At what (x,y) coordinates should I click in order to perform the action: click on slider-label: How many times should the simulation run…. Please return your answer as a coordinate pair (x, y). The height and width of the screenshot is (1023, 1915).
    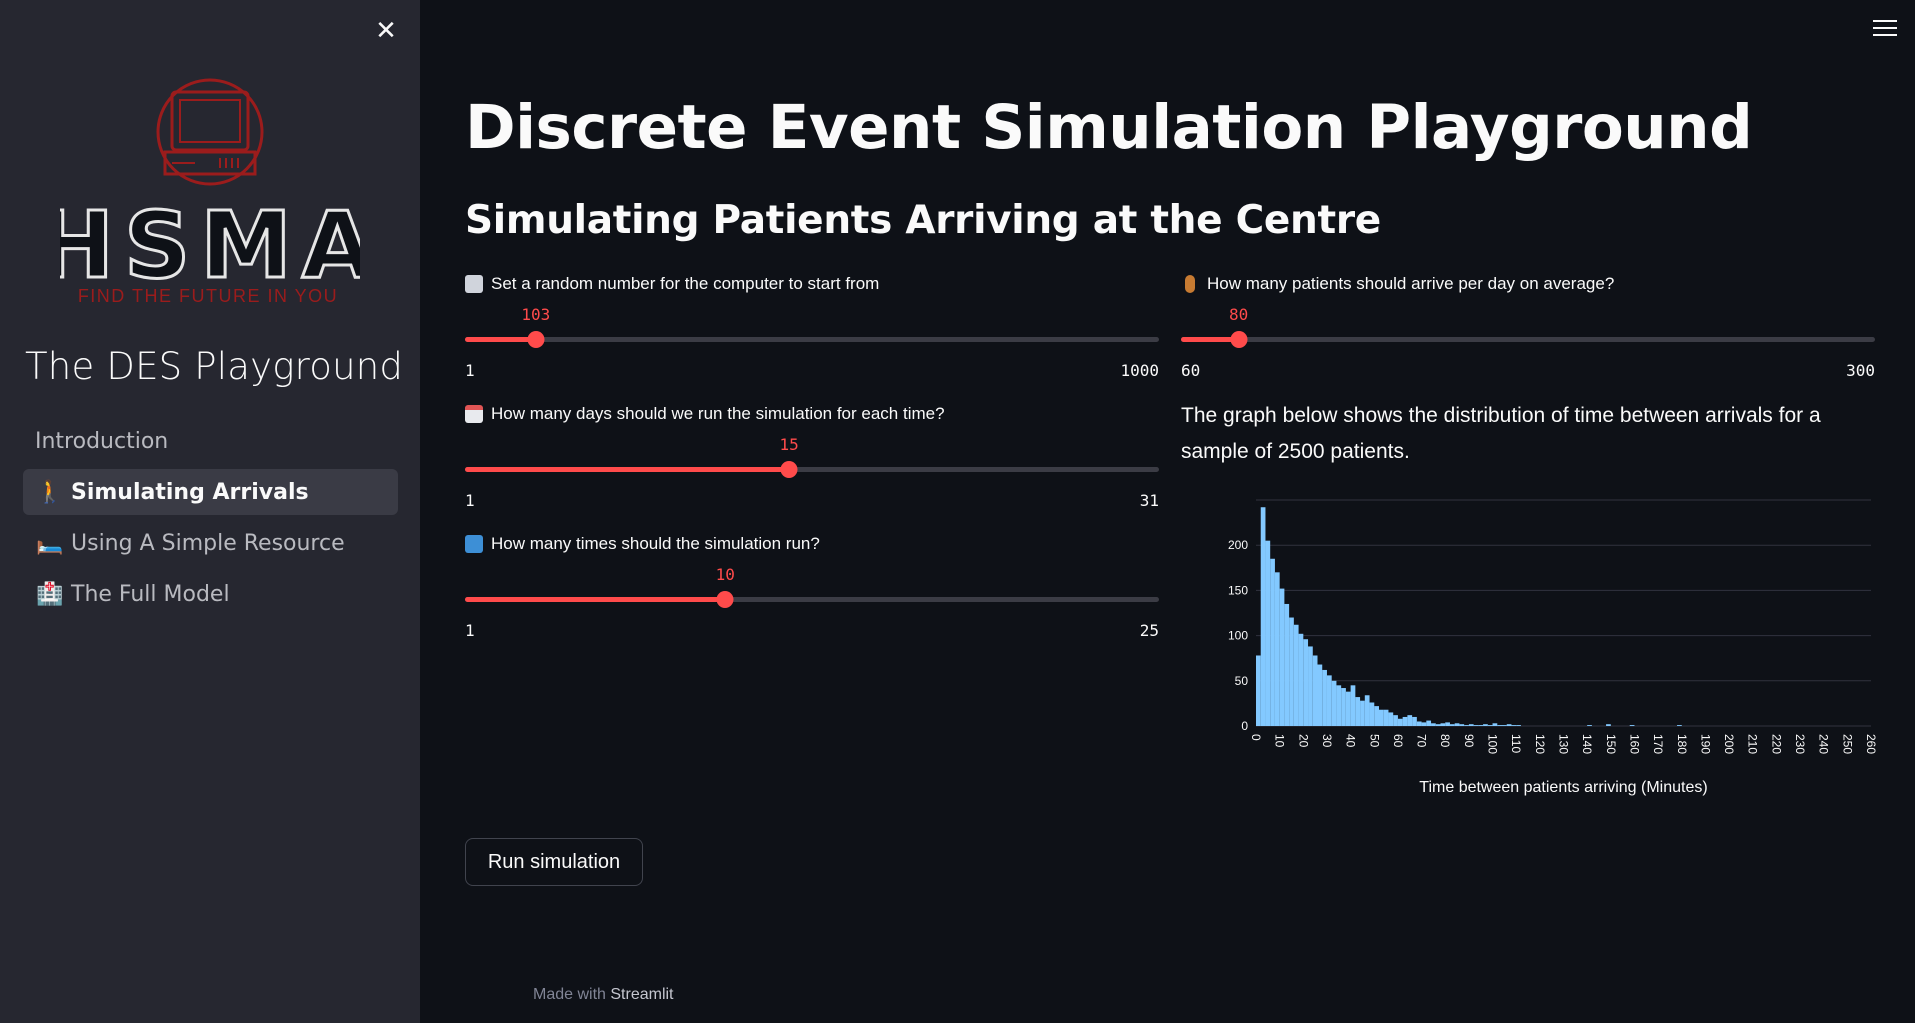
    Looking at the image, I should click on (655, 543).